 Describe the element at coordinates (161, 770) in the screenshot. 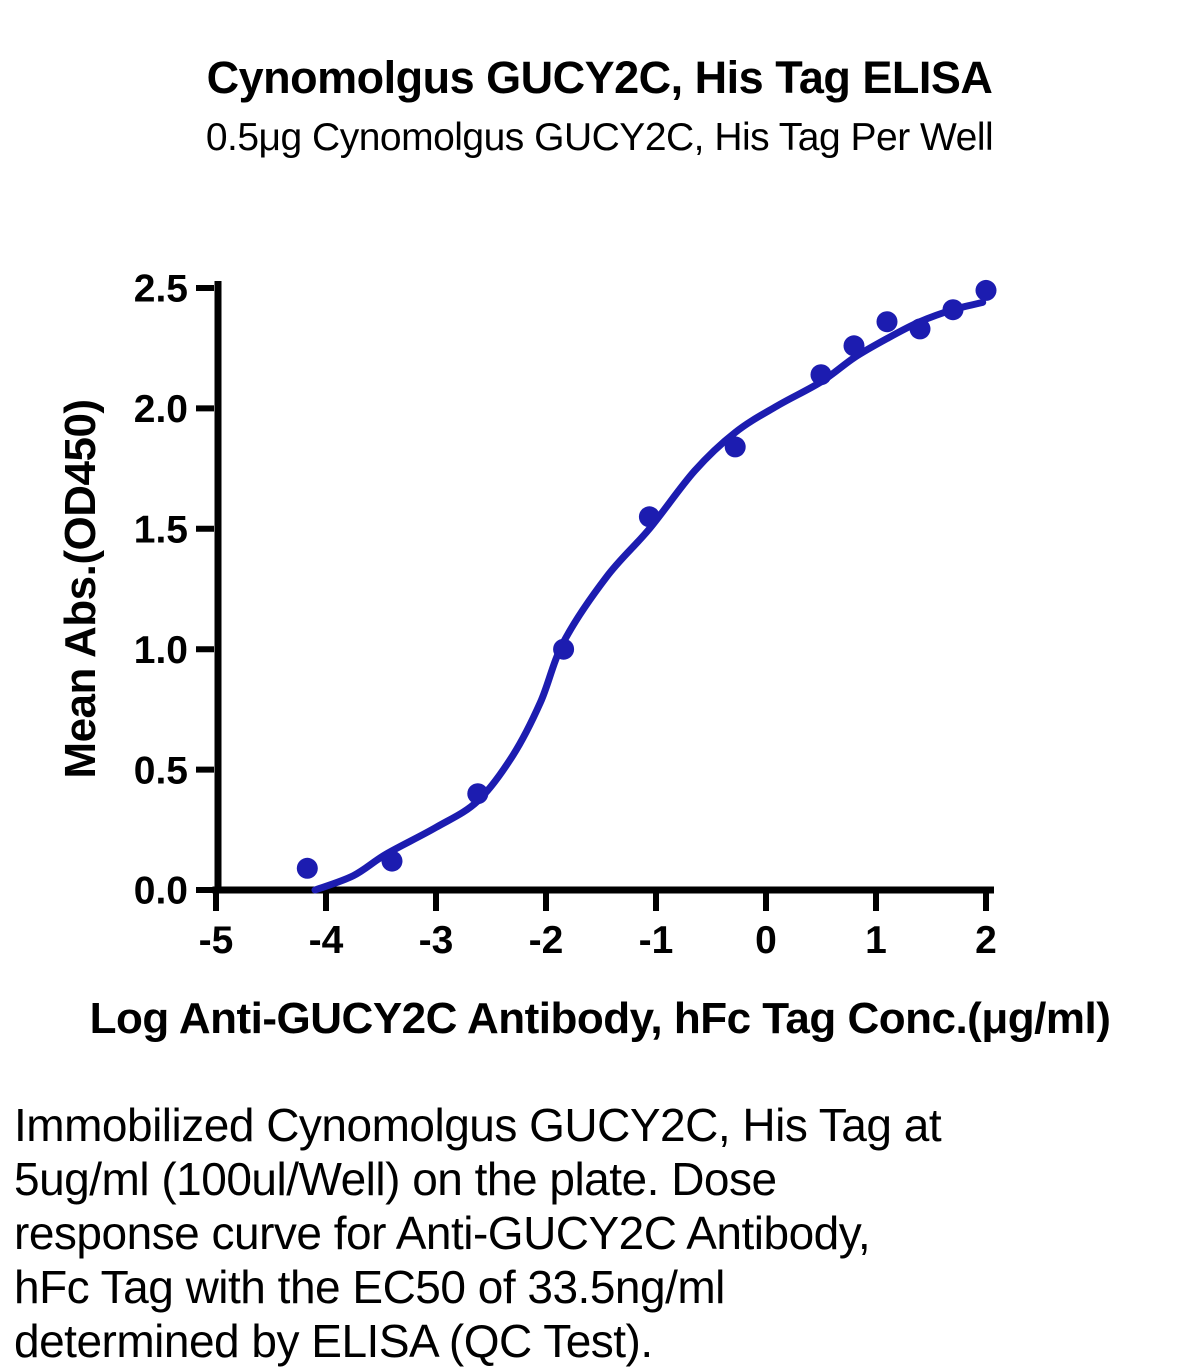

I see `y-tick-label: 0.5` at that location.